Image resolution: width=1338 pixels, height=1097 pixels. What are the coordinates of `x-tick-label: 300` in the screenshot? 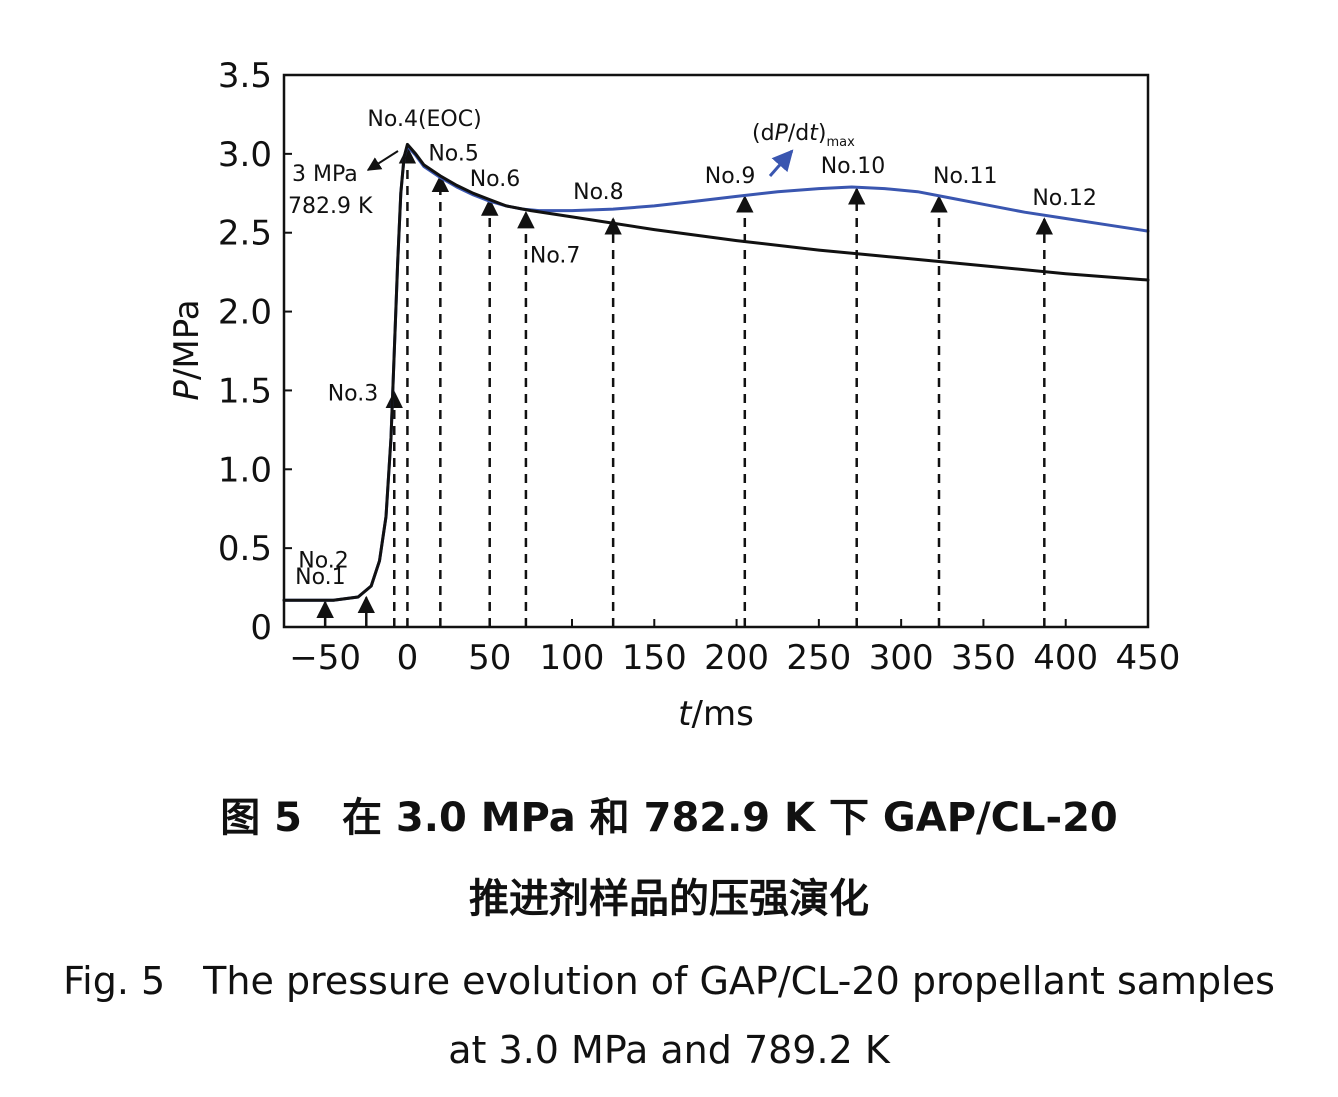 It's located at (901, 658).